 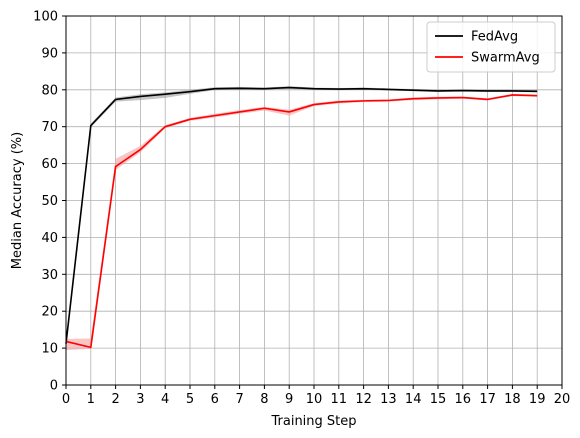 I want to click on x-tick-label: 10, so click(x=314, y=399).